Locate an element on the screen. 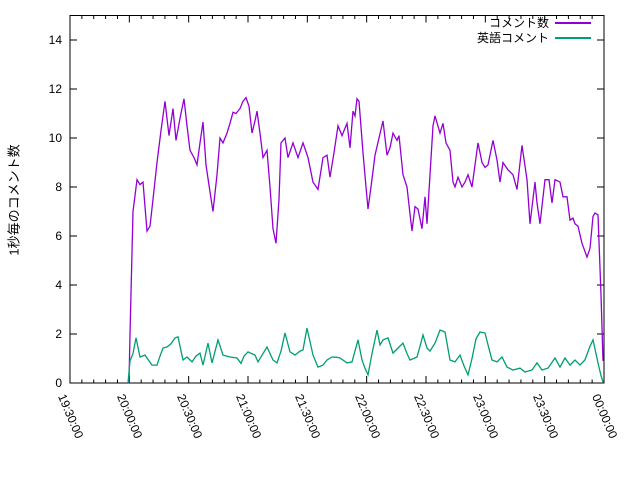 The width and height of the screenshot is (640, 480). y-tick-label: 14 is located at coordinates (55, 40).